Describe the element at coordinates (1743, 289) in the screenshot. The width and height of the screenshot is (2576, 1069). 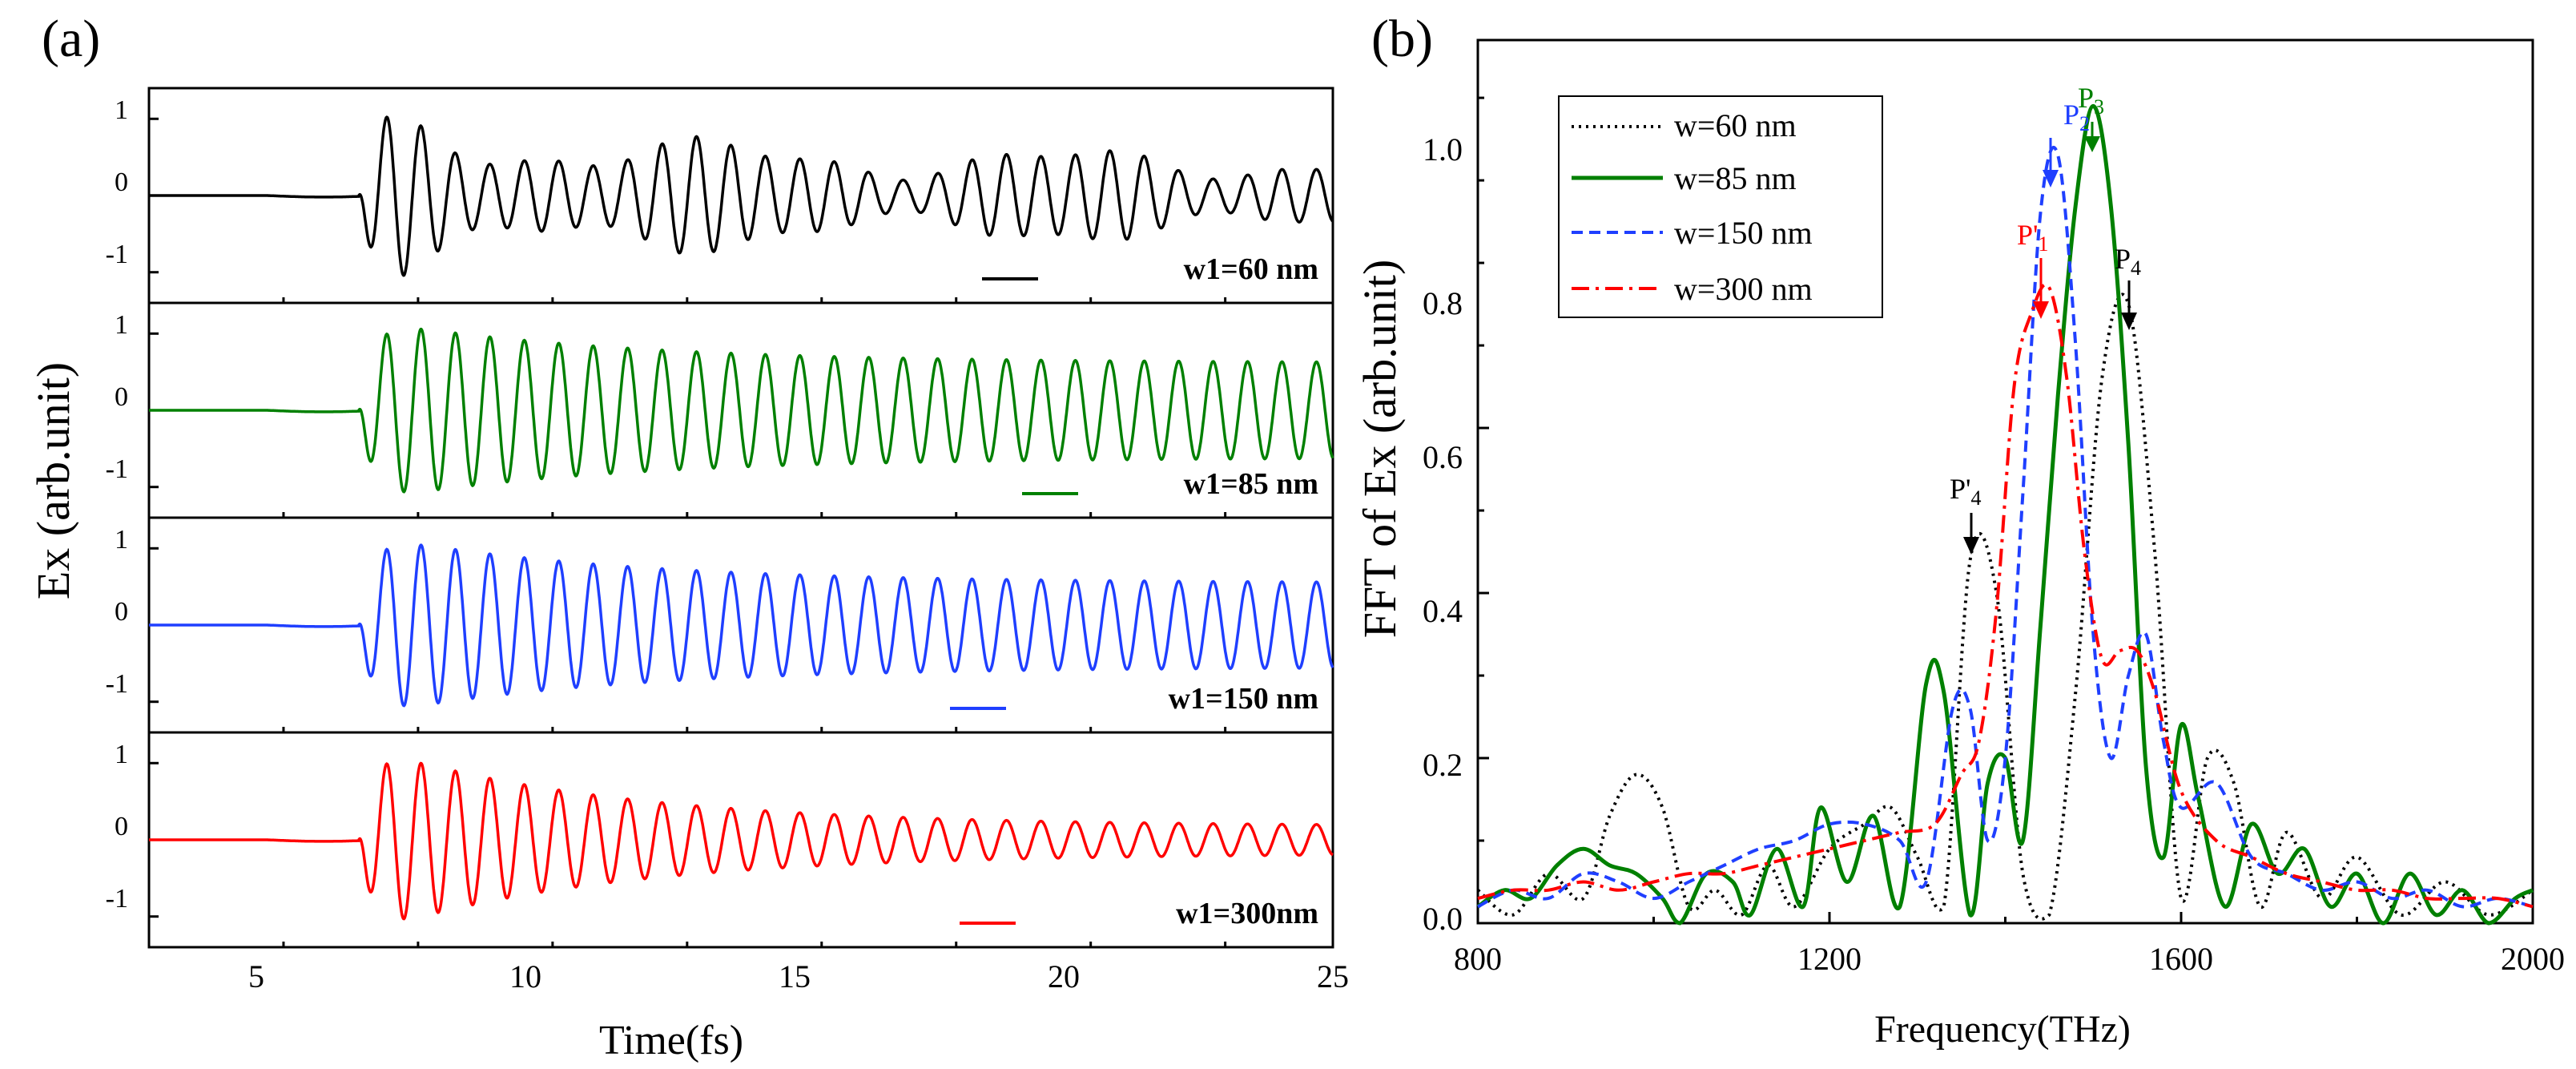
I see `legend-label-w300: w=300 nm` at that location.